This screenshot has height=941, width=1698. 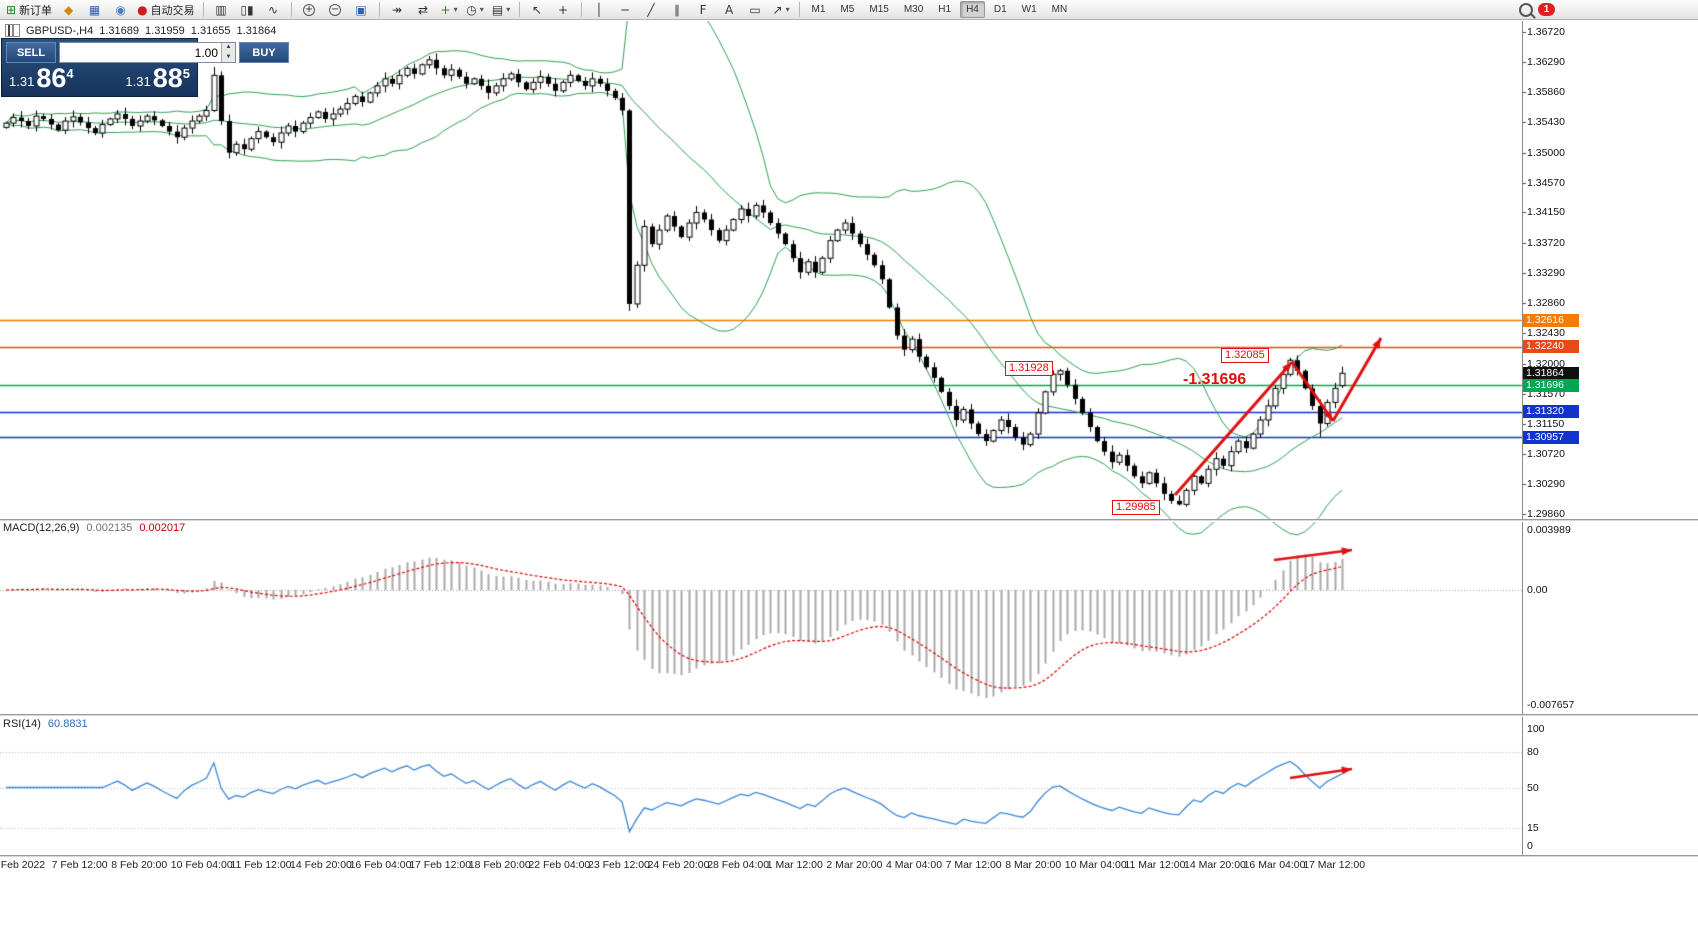 I want to click on ohlc-close: 1.31864, so click(x=256, y=30).